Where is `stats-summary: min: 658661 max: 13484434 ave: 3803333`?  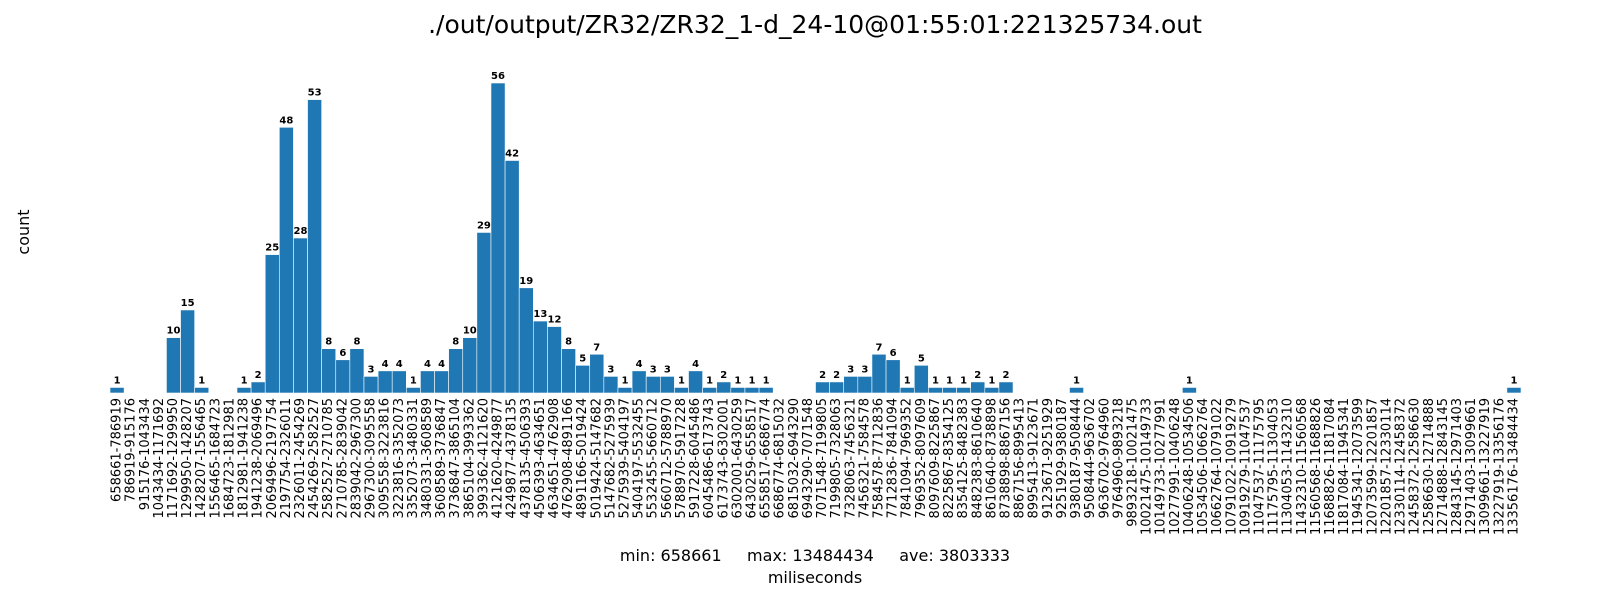
stats-summary: min: 658661 max: 13484434 ave: 3803333 is located at coordinates (815, 555).